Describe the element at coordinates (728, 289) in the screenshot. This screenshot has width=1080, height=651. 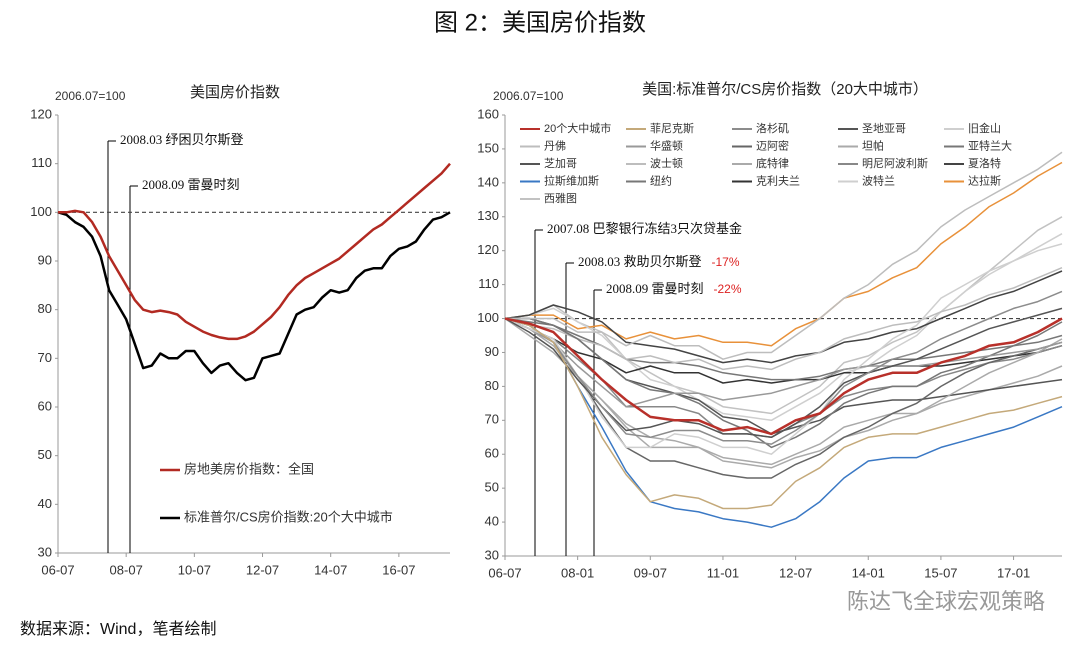
I see `annotation-change: -22%` at that location.